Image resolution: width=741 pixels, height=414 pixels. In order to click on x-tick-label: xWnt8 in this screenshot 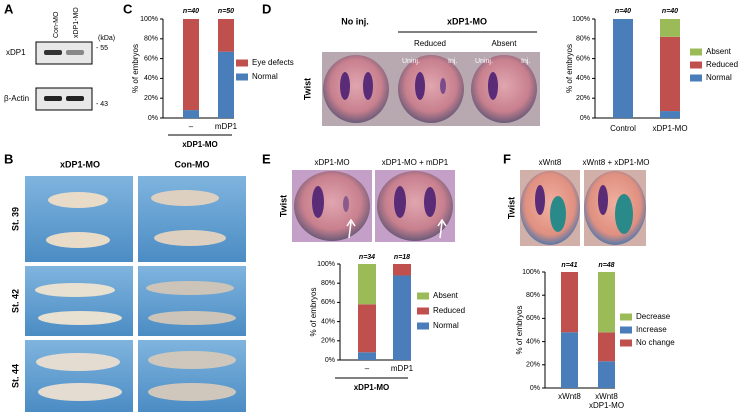, I will do `click(569, 396)`.